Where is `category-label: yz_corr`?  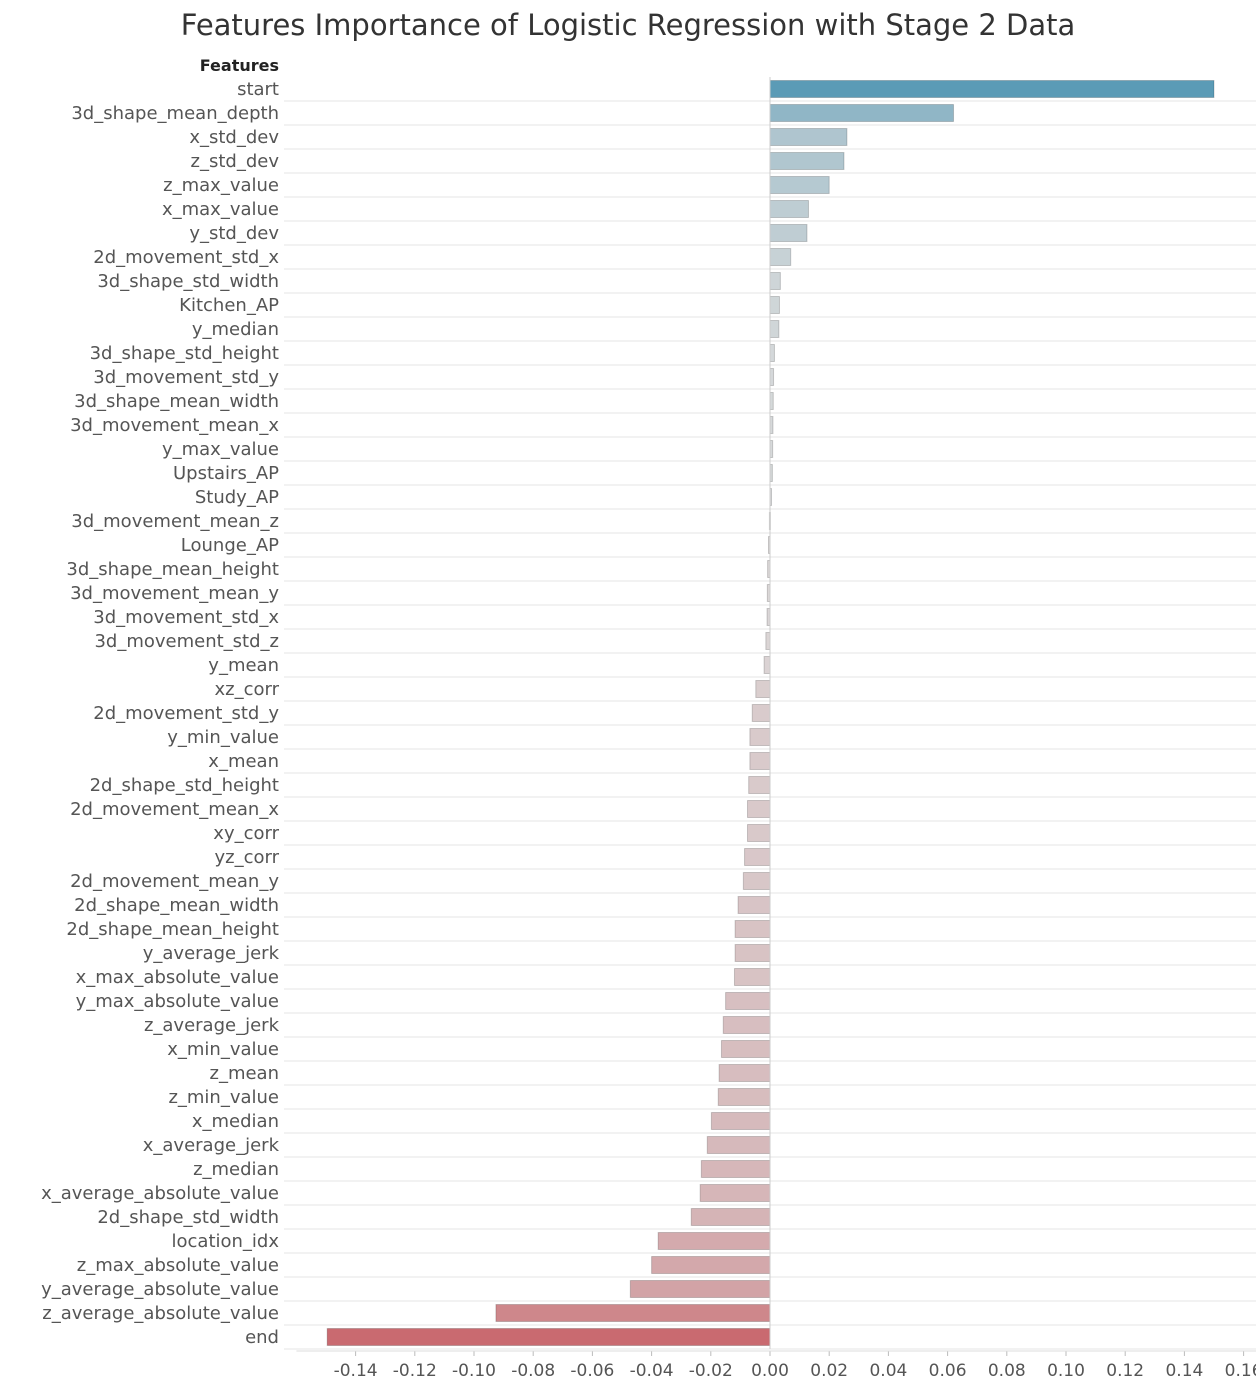 category-label: yz_corr is located at coordinates (247, 857).